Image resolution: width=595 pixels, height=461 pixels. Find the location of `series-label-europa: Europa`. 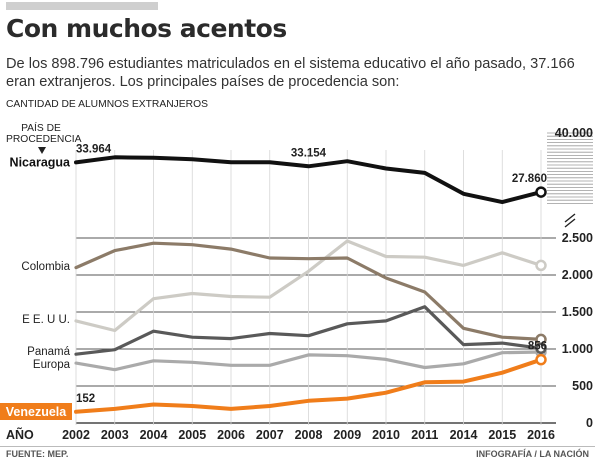

series-label-europa: Europa is located at coordinates (52, 365).